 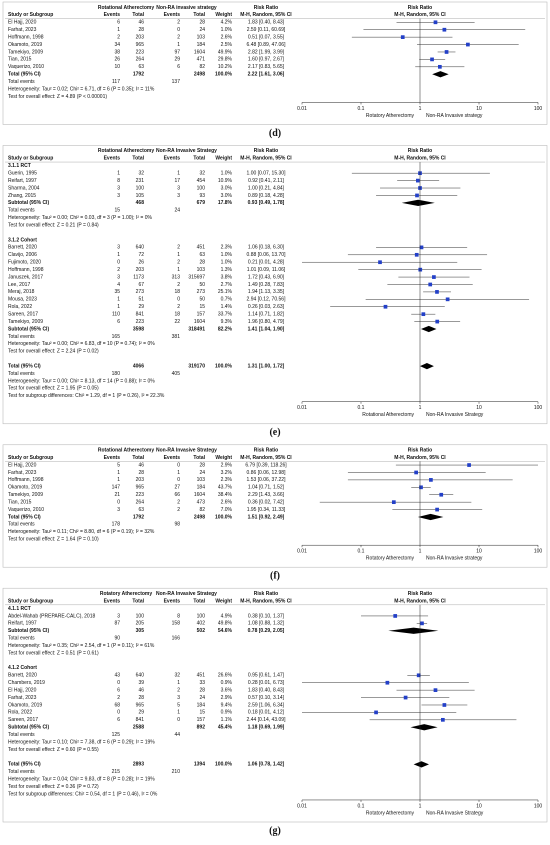 What do you see at coordinates (275, 576) in the screenshot?
I see `panel-label: (f)` at bounding box center [275, 576].